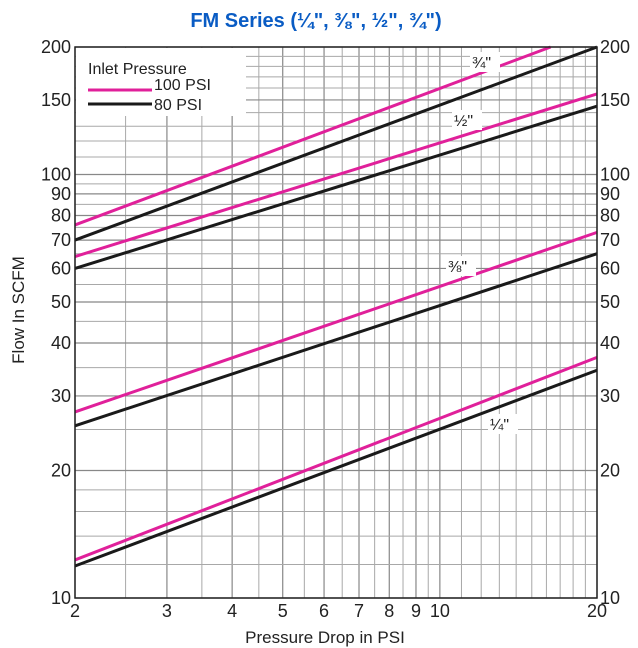  What do you see at coordinates (61, 268) in the screenshot?
I see `y-tick-label-left: 60` at bounding box center [61, 268].